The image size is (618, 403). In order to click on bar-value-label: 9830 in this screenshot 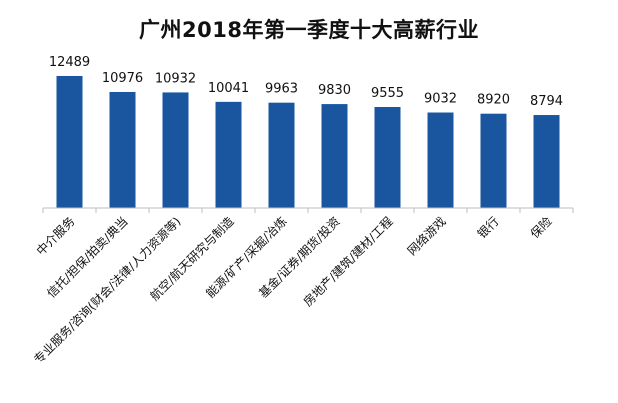, I will do `click(334, 90)`.